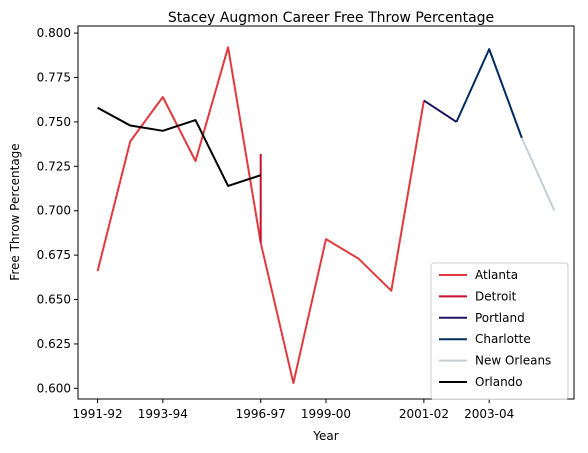  I want to click on y-tick-label: 0.625, so click(54, 344).